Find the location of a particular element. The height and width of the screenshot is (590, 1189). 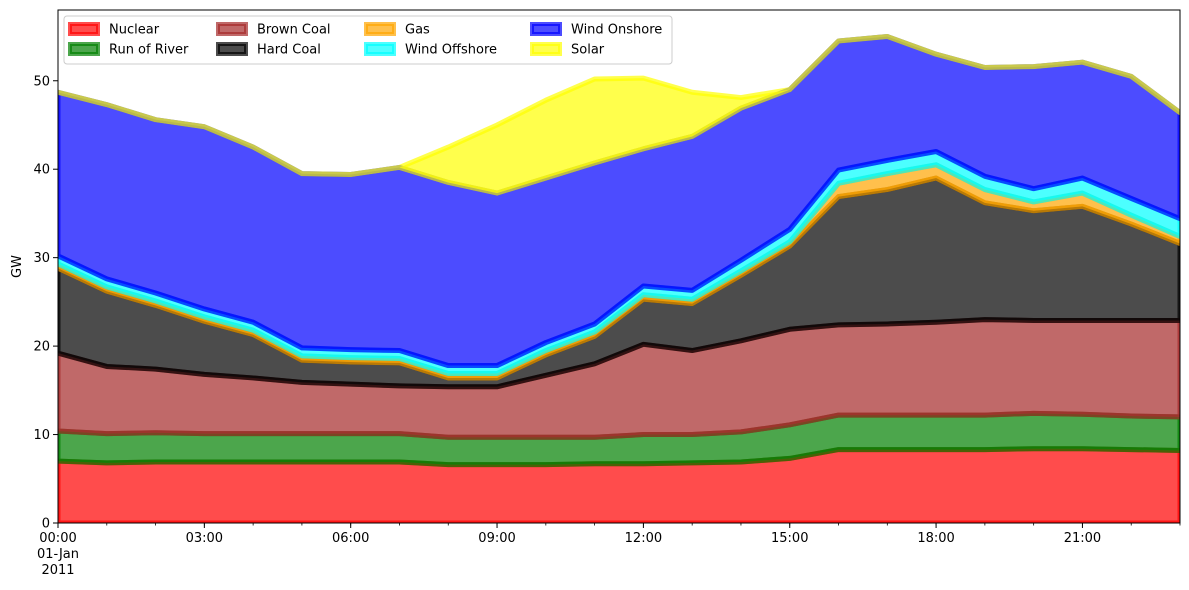

x-tick-date-label: 01-Jan is located at coordinates (58, 554).